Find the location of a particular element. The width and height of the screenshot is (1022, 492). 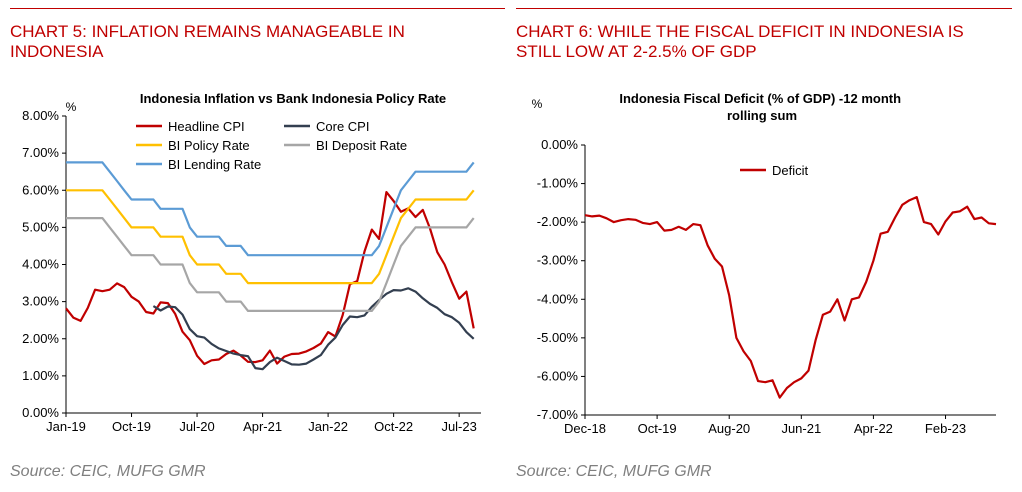

y-tick-label: -6.00% is located at coordinates (558, 375).